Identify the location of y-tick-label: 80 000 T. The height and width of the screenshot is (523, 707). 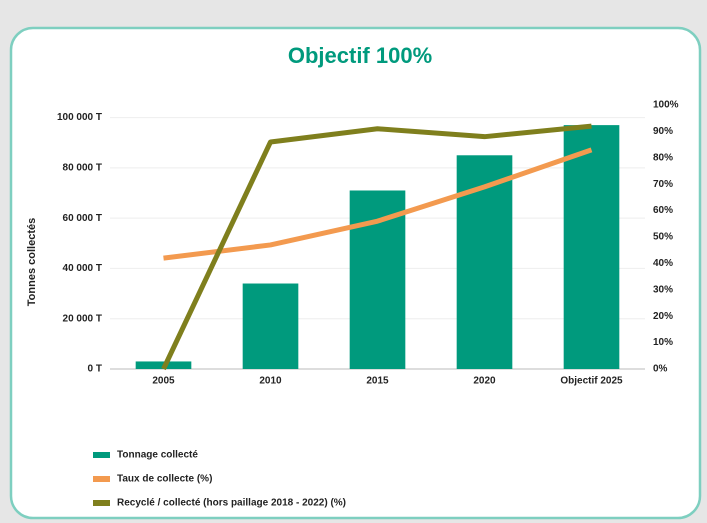
(82, 167).